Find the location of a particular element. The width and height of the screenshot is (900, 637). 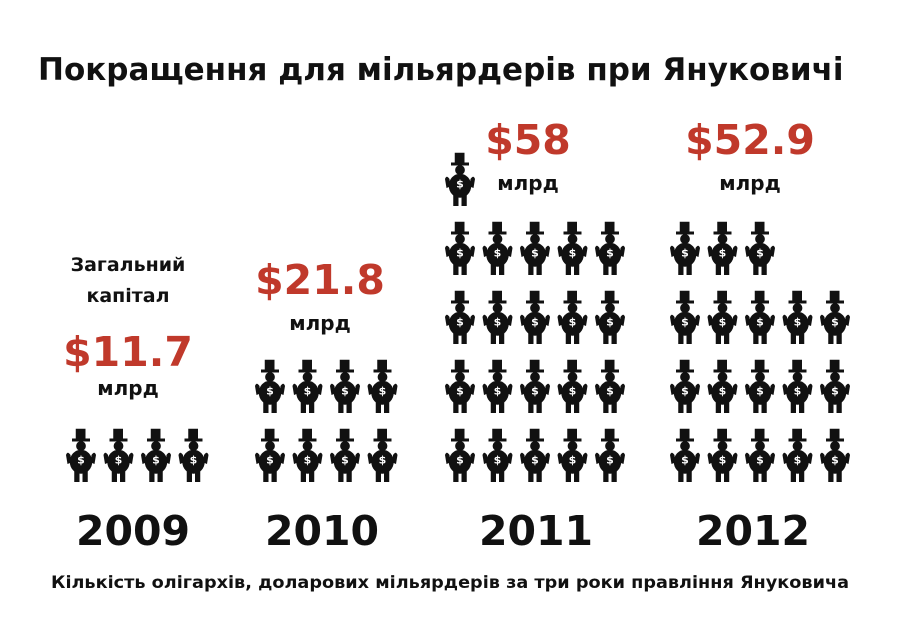

year-label-2009: 2009 is located at coordinates (133, 531).